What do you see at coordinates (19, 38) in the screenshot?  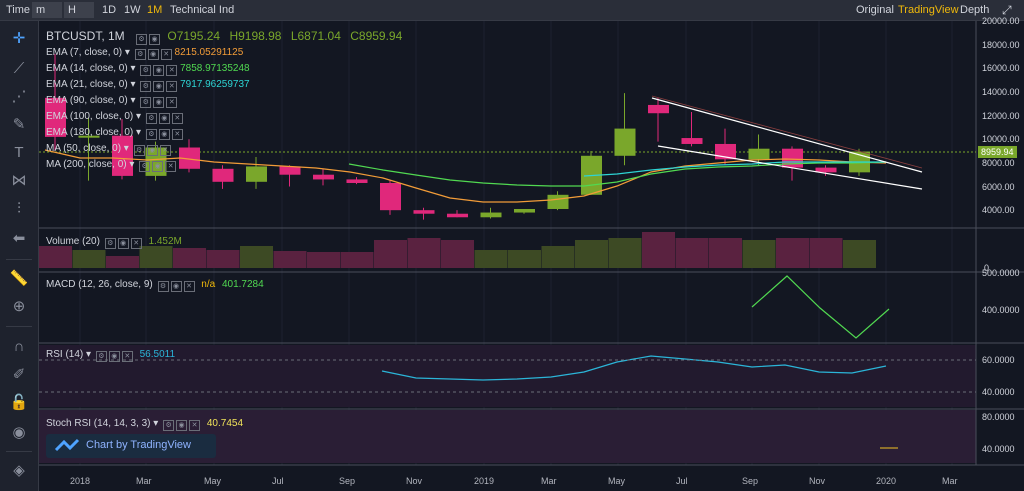 I see `crosshair-icon: ✛` at bounding box center [19, 38].